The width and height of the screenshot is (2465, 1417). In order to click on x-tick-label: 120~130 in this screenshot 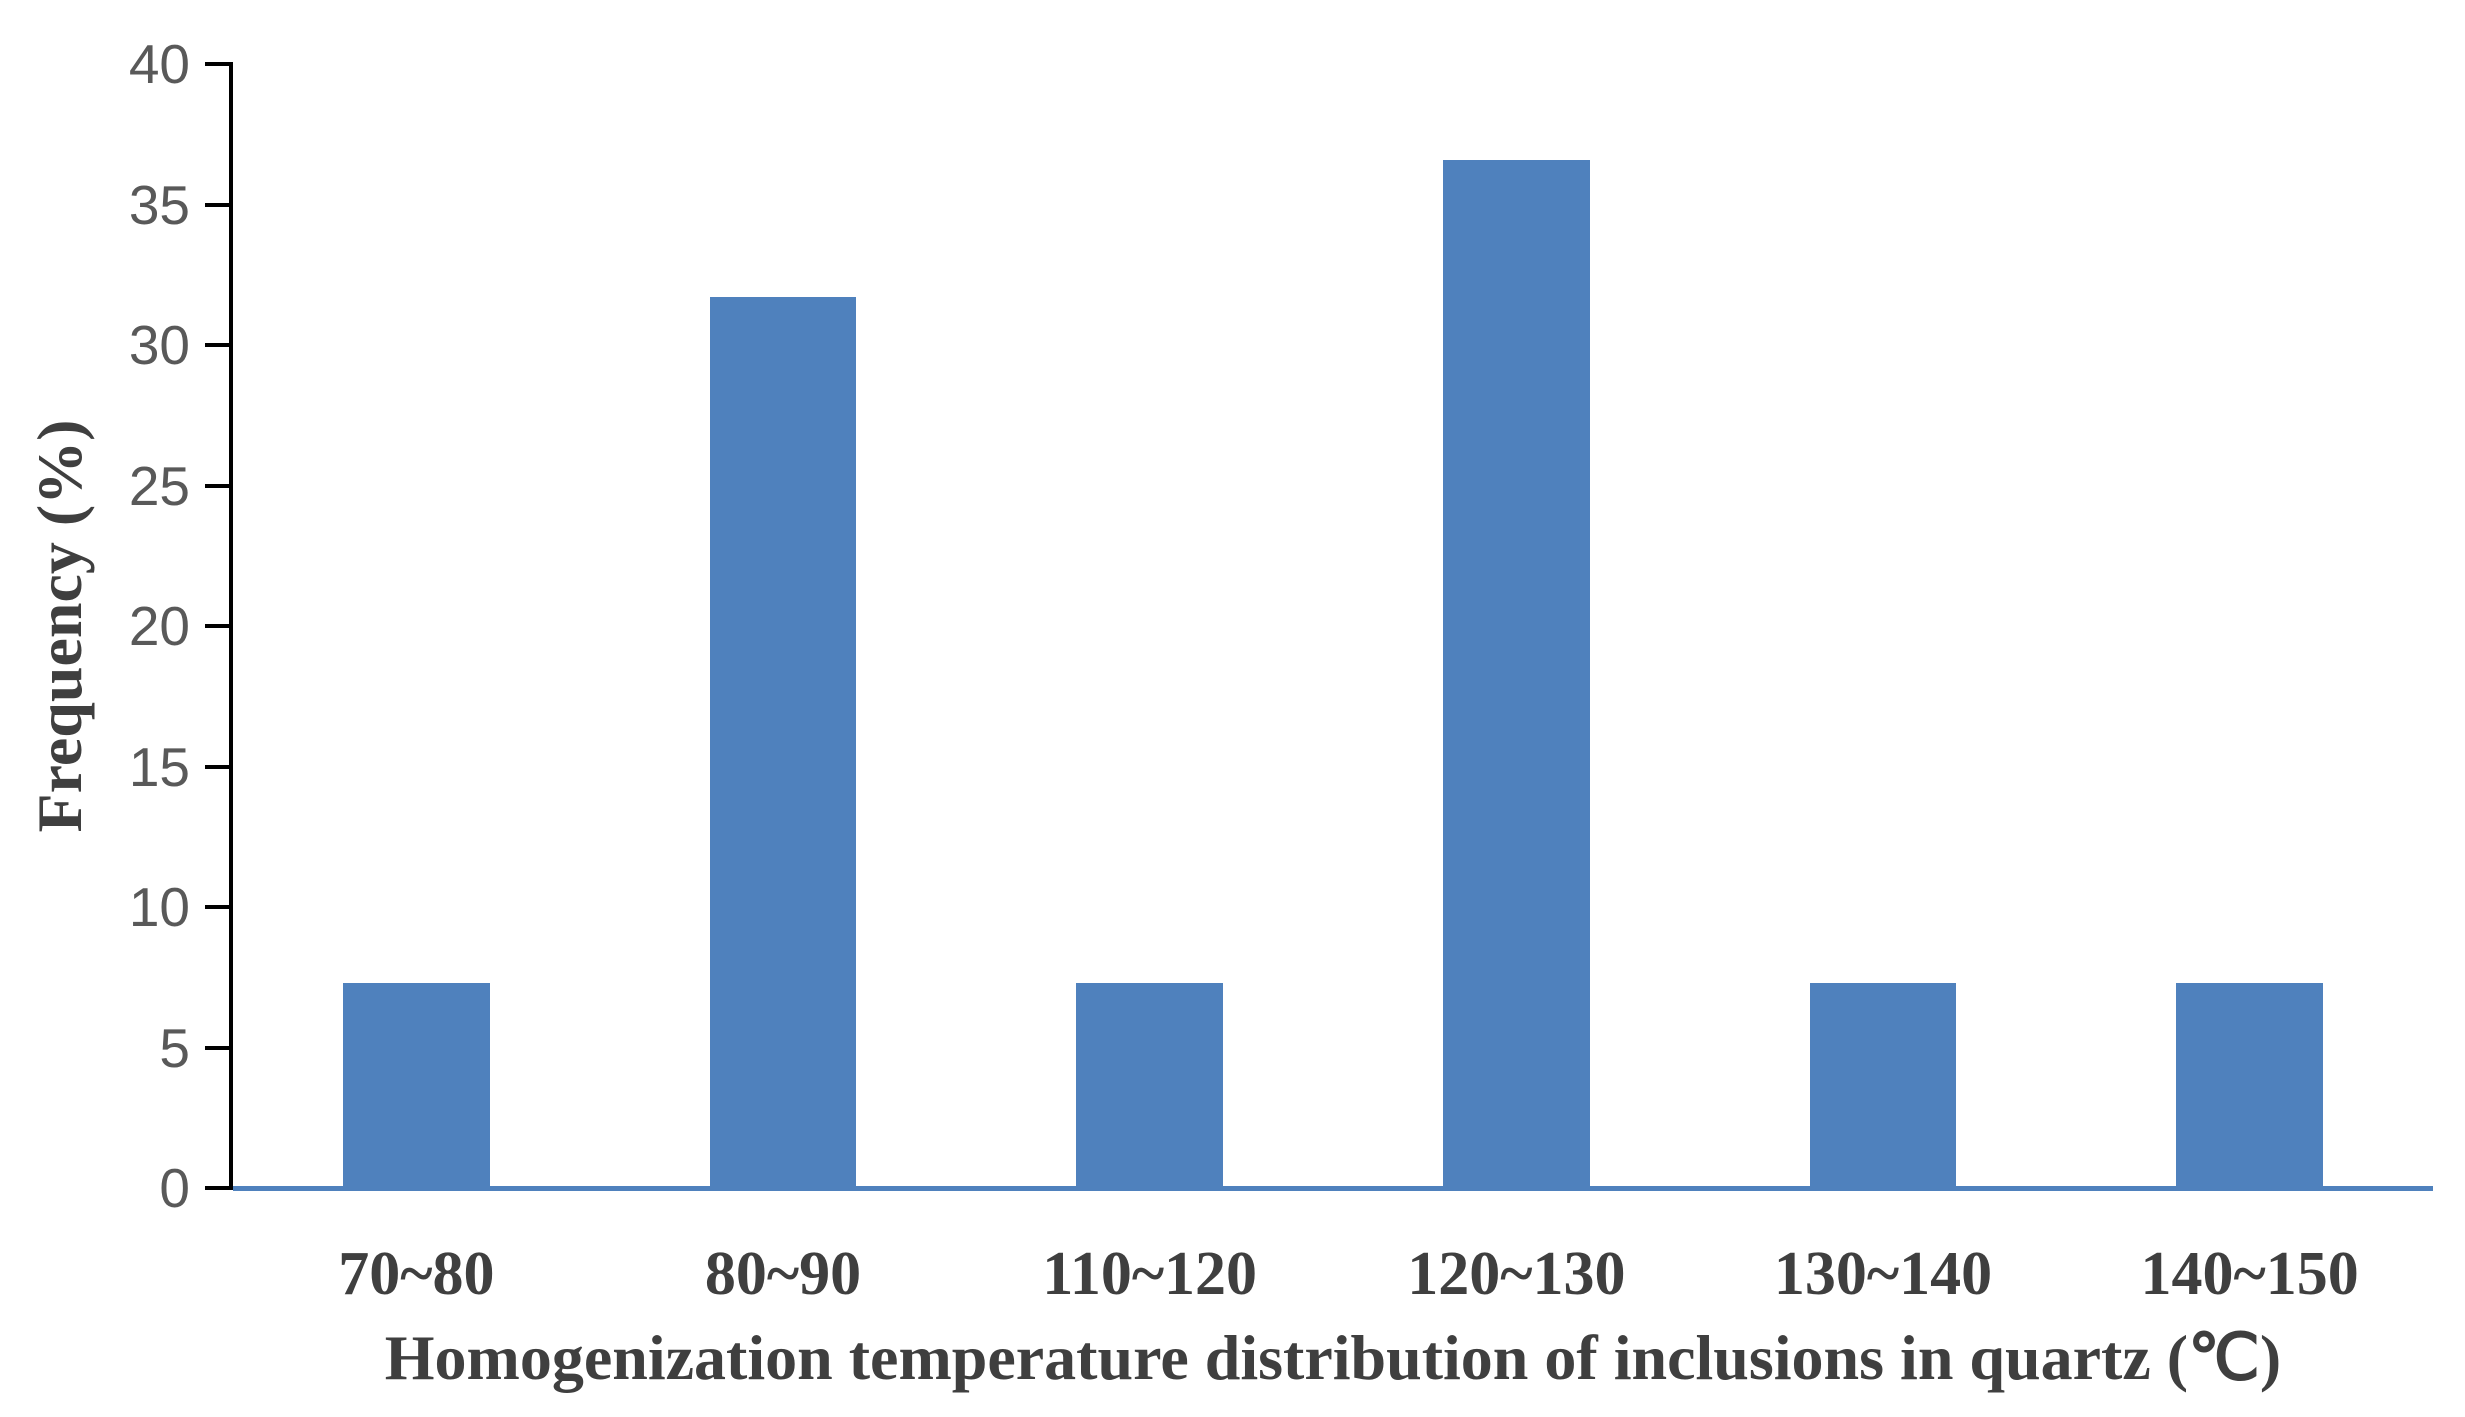, I will do `click(1516, 1274)`.